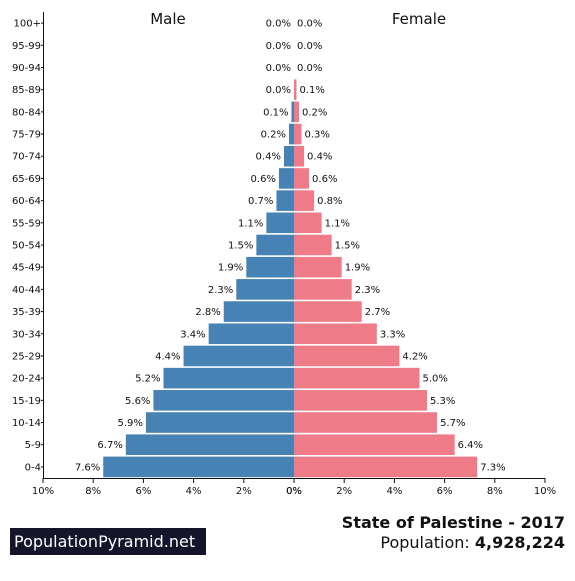 The image size is (575, 581). Describe the element at coordinates (250, 223) in the screenshot. I see `label-male-55-59: 1.1%` at that location.